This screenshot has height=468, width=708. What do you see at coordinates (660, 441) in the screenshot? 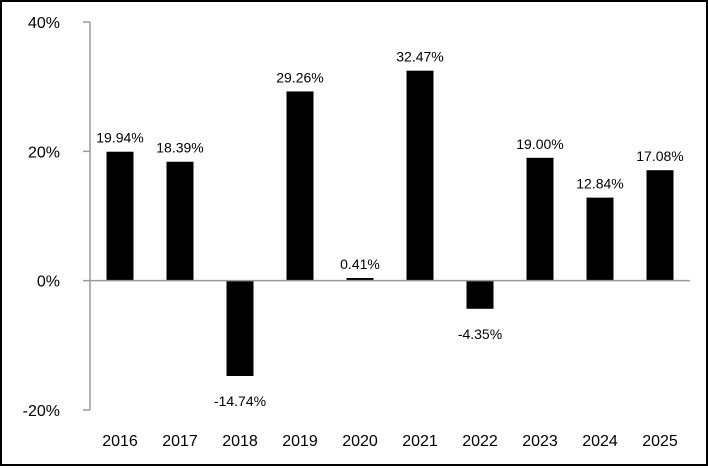
I see `x-tick-label-2025: 2025` at bounding box center [660, 441].